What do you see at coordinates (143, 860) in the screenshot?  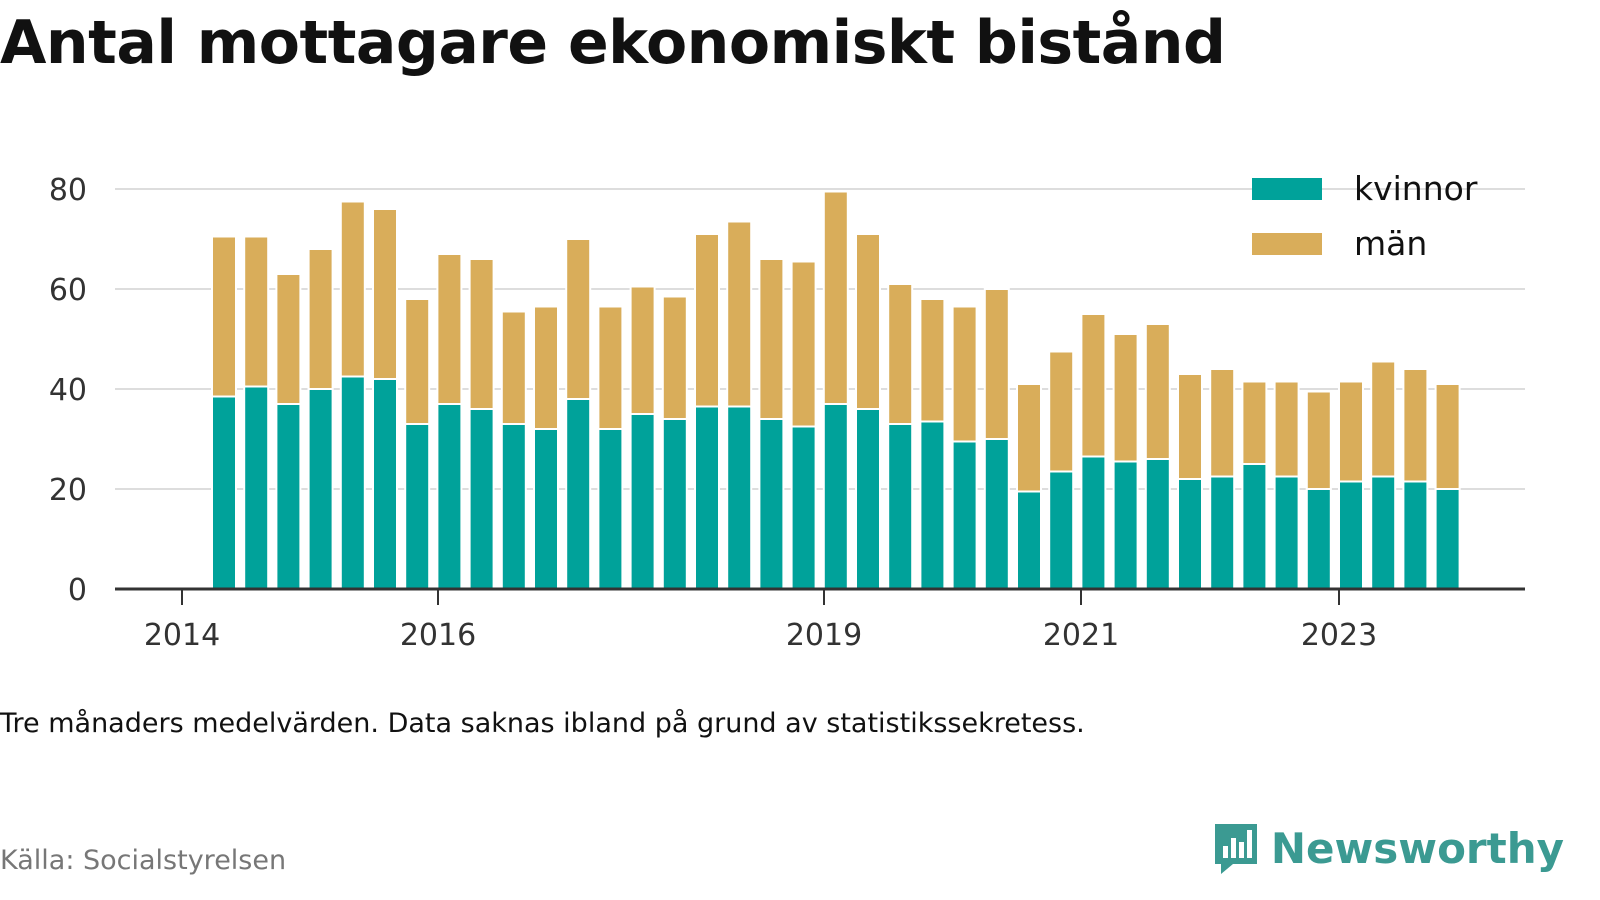 I see `source-text: Källa: Socialstyrelsen` at bounding box center [143, 860].